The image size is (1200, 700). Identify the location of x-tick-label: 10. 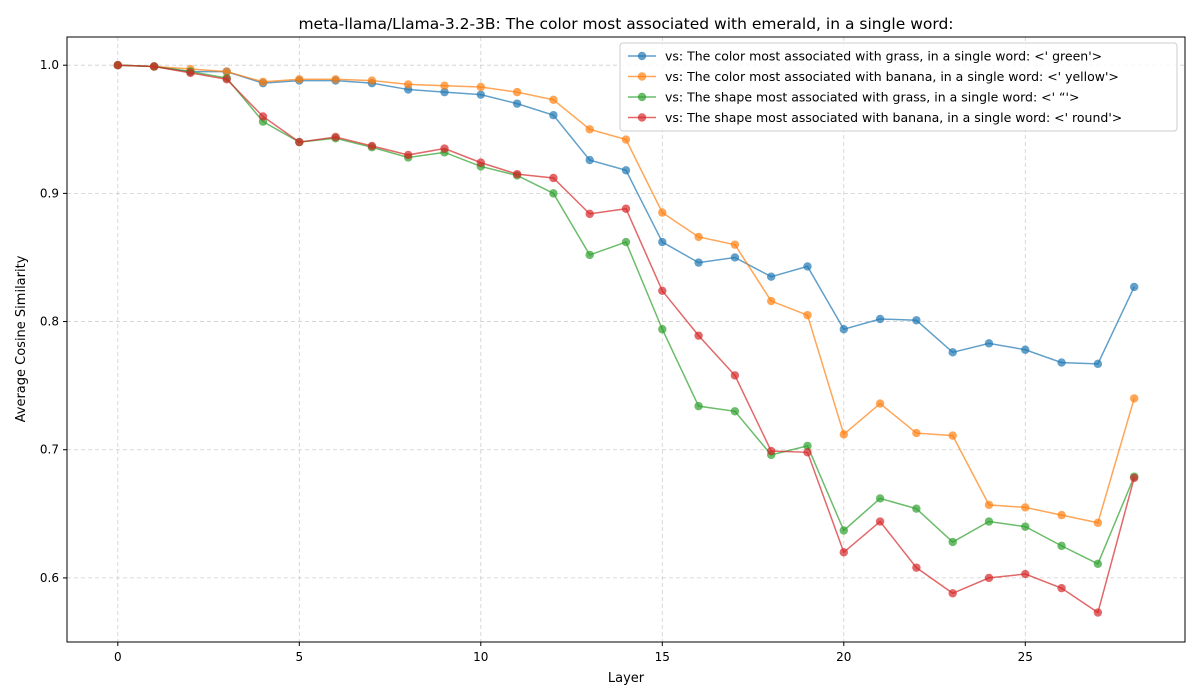
(480, 657).